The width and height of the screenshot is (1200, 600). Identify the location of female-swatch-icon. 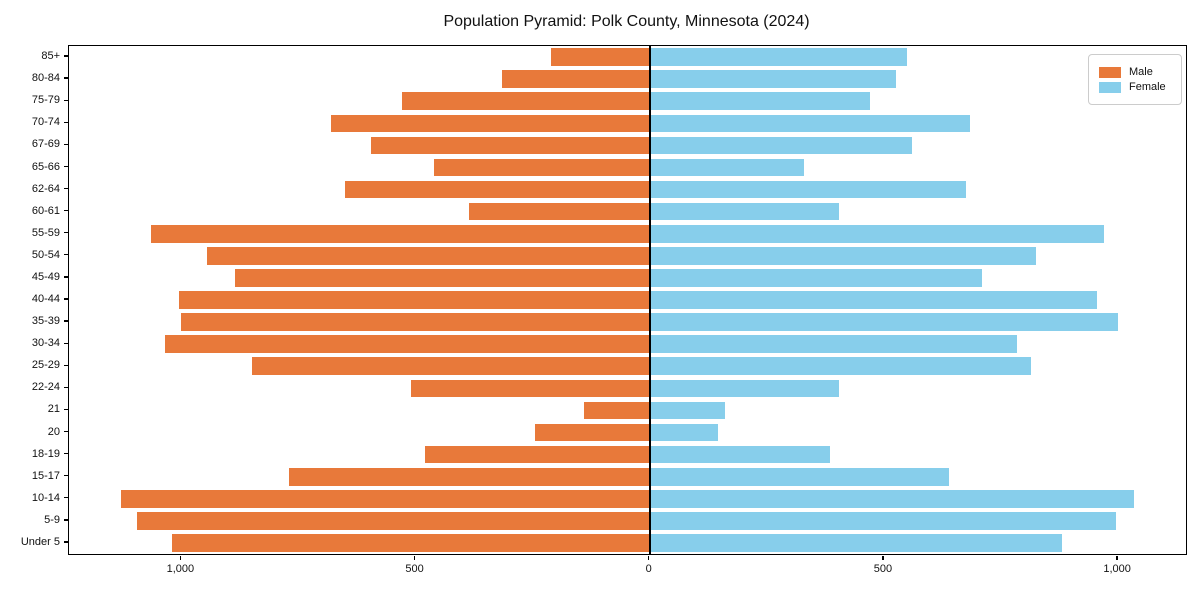
(1110, 87).